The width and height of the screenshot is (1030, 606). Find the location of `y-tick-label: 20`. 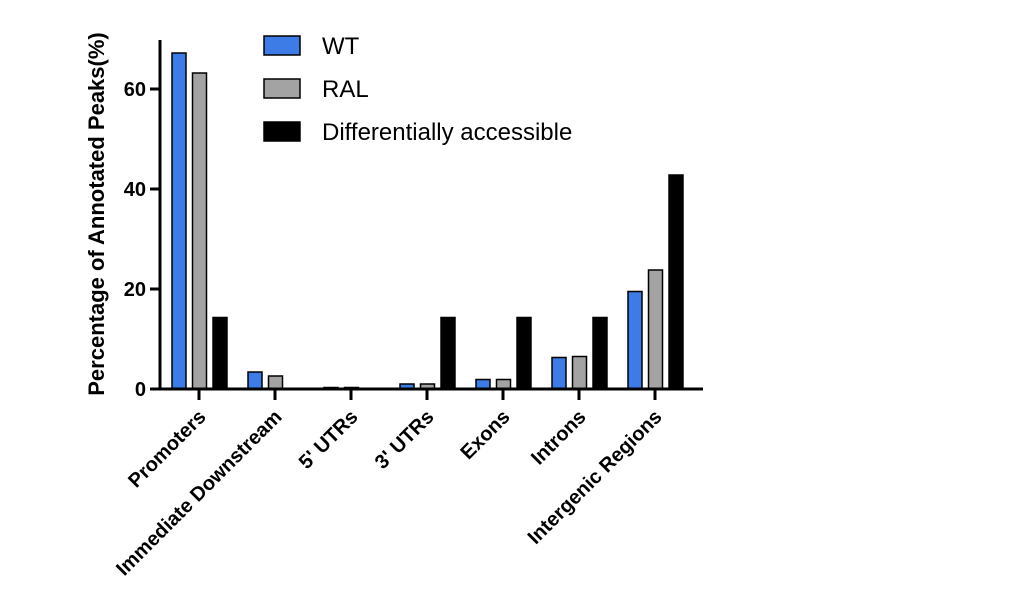

y-tick-label: 20 is located at coordinates (135, 290).